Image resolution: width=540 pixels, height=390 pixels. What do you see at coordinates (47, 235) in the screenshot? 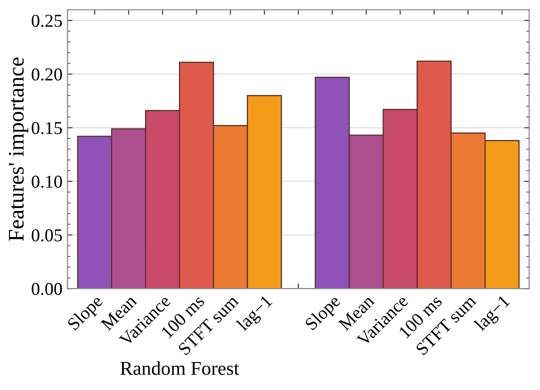
I see `y-tick-label: 0.05` at bounding box center [47, 235].